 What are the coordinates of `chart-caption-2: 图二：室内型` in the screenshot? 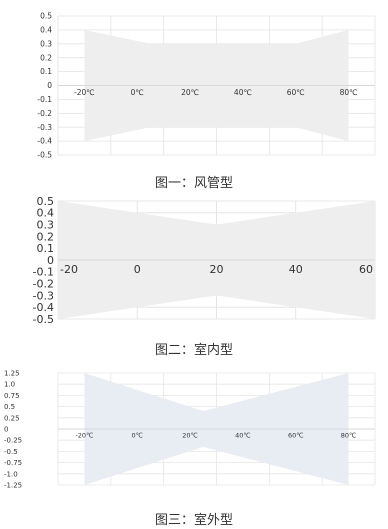 It's located at (193, 350).